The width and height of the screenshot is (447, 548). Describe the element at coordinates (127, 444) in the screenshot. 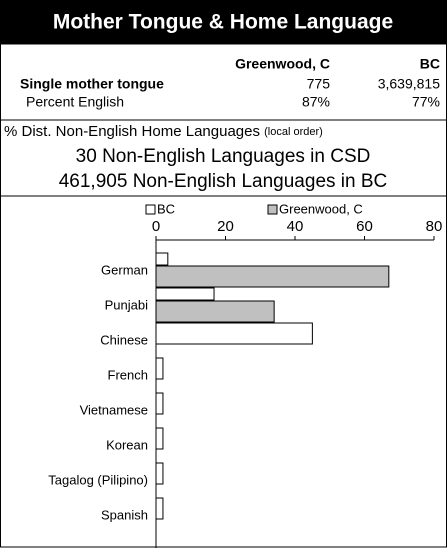

I see `category-label: Korean` at that location.